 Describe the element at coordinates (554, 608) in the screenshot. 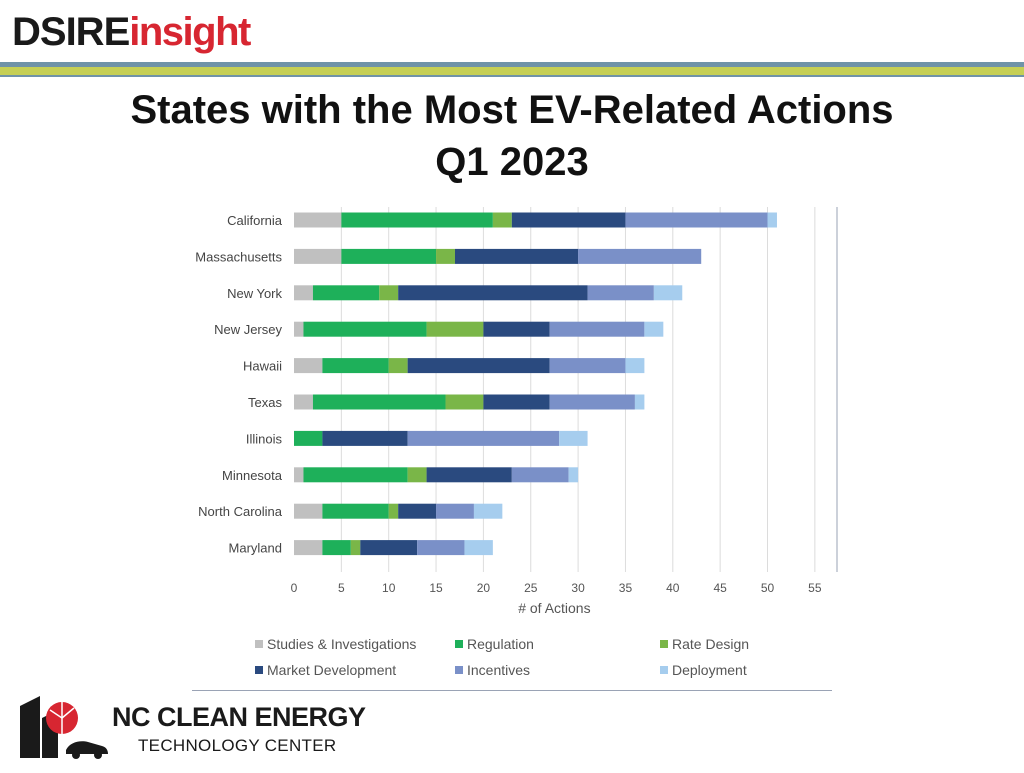

I see `x-axis-label: # of Actions` at that location.